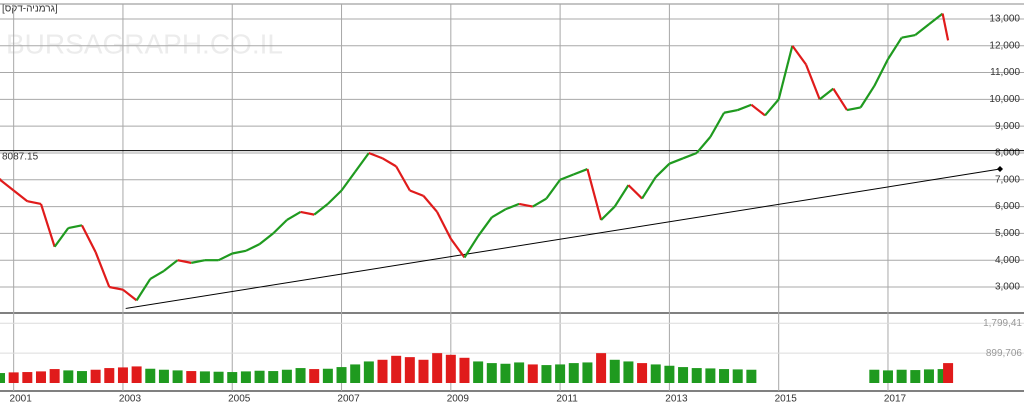 The height and width of the screenshot is (404, 1024). Describe the element at coordinates (1007, 287) in the screenshot. I see `y-tick-label: 3,000` at that location.